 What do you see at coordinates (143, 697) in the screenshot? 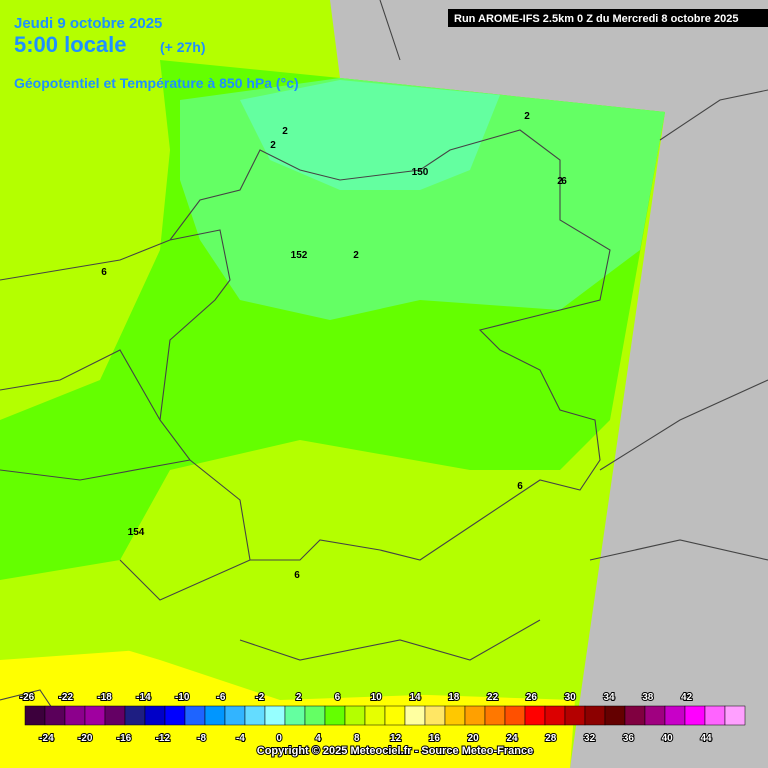
I see `scale-label: -14` at bounding box center [143, 697].